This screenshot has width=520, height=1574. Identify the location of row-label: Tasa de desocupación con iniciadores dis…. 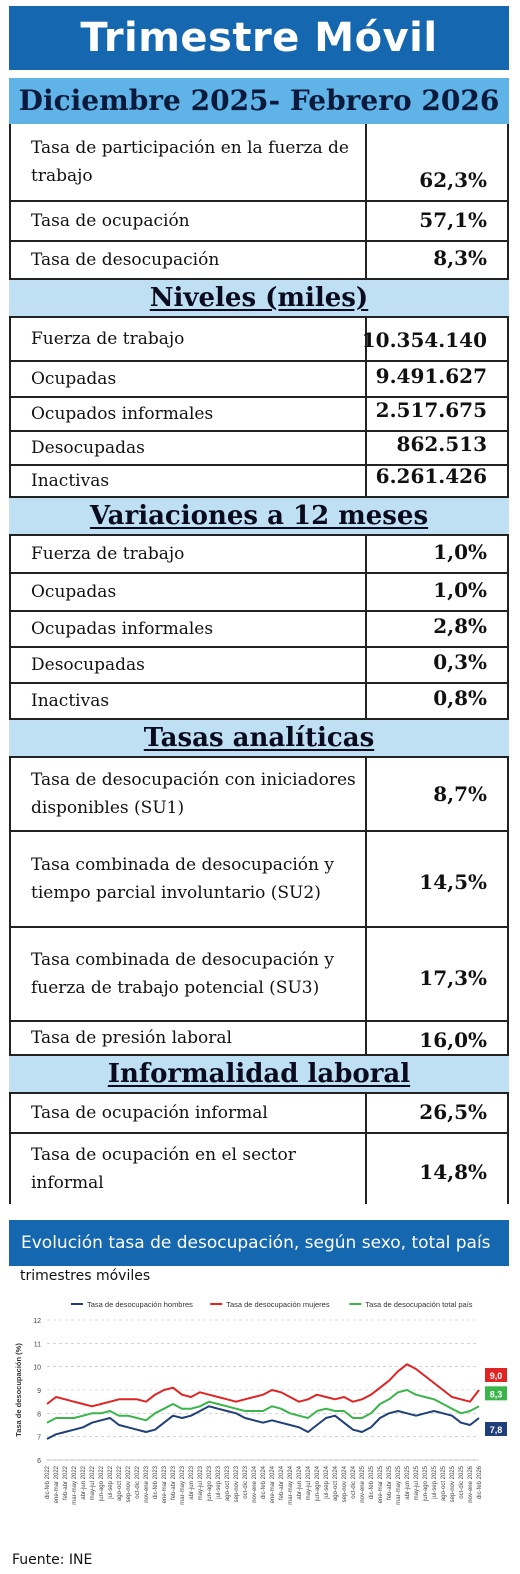
(188, 794).